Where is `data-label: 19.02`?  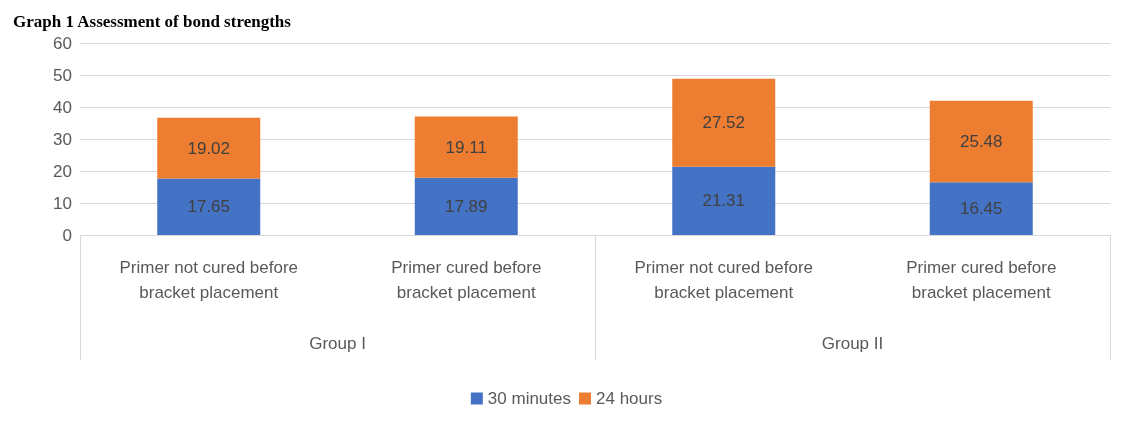
data-label: 19.02 is located at coordinates (209, 148).